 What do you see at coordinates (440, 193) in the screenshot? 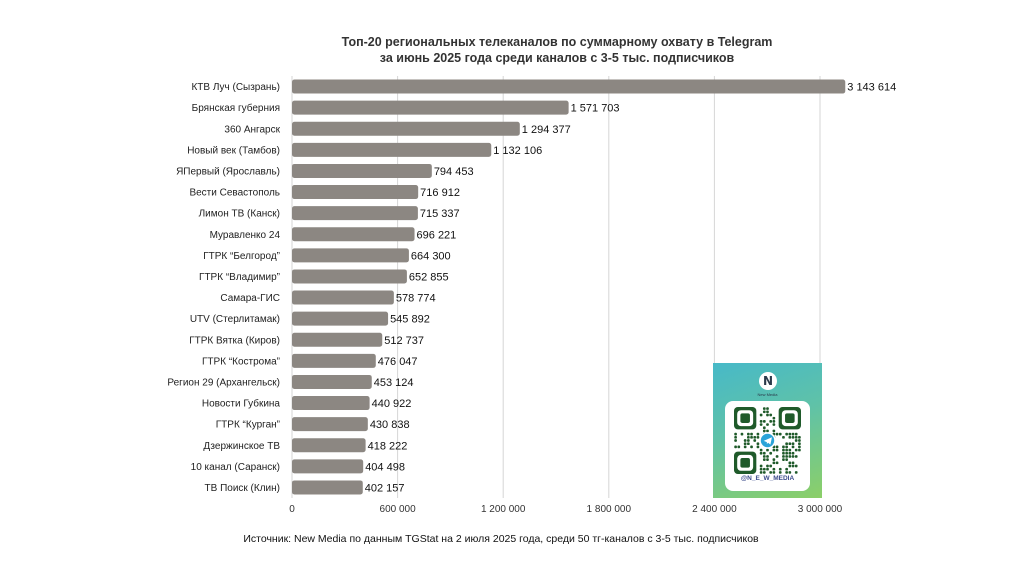
I see `data-label: 716 912` at bounding box center [440, 193].